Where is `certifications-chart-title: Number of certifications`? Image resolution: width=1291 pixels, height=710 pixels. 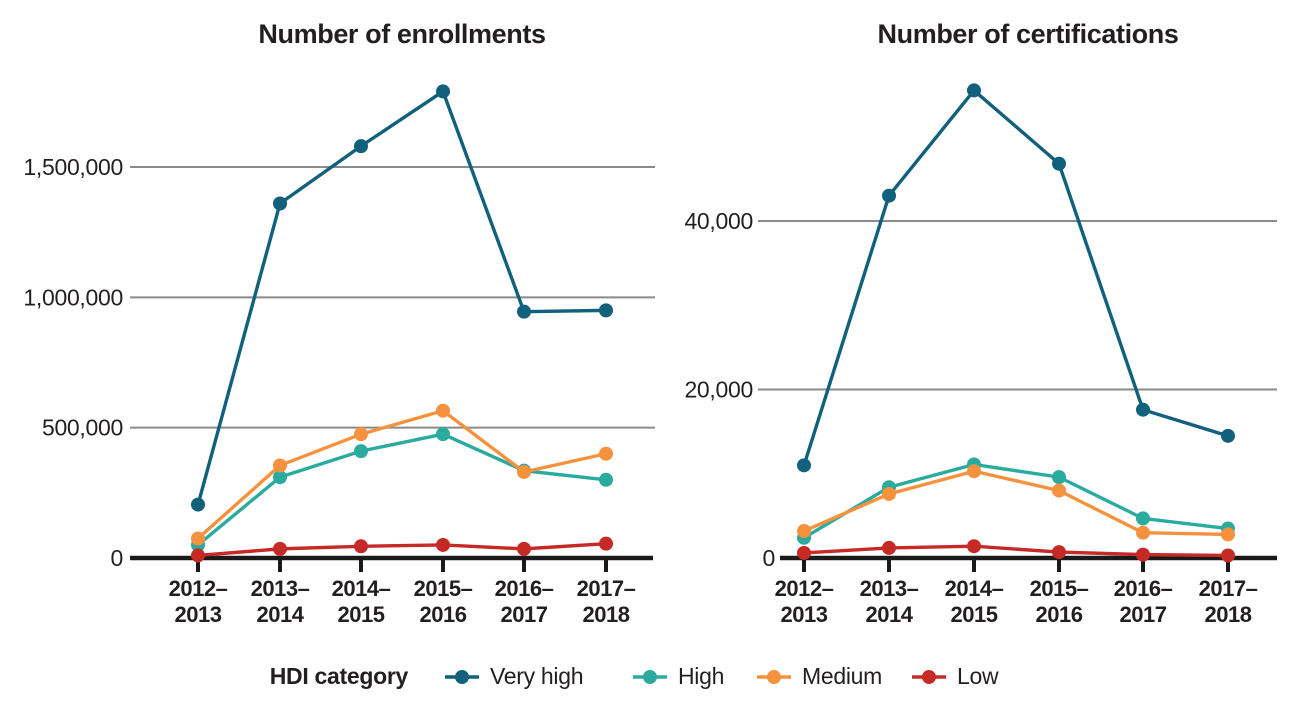 certifications-chart-title: Number of certifications is located at coordinates (1028, 34).